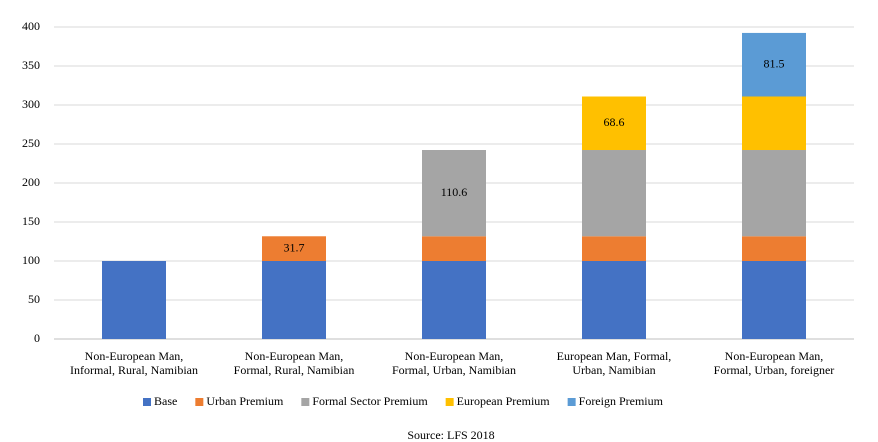 The height and width of the screenshot is (442, 878). I want to click on data-label: 68.6, so click(614, 122).